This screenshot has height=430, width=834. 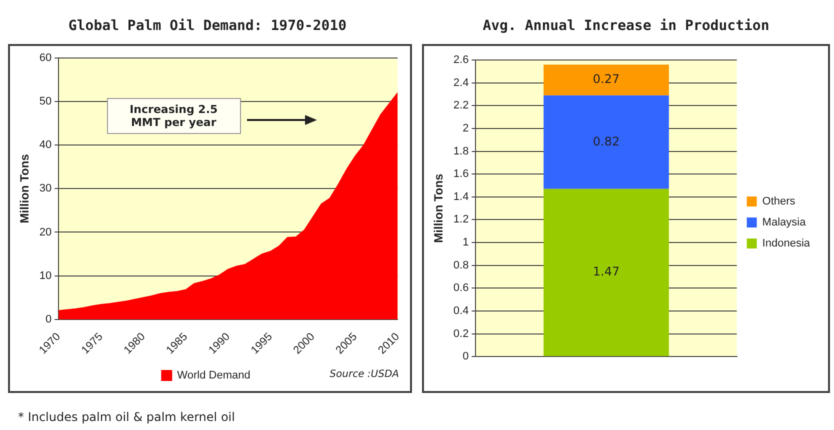 I want to click on callout-box: Increasing 2.5 MMT per year, so click(x=173, y=116).